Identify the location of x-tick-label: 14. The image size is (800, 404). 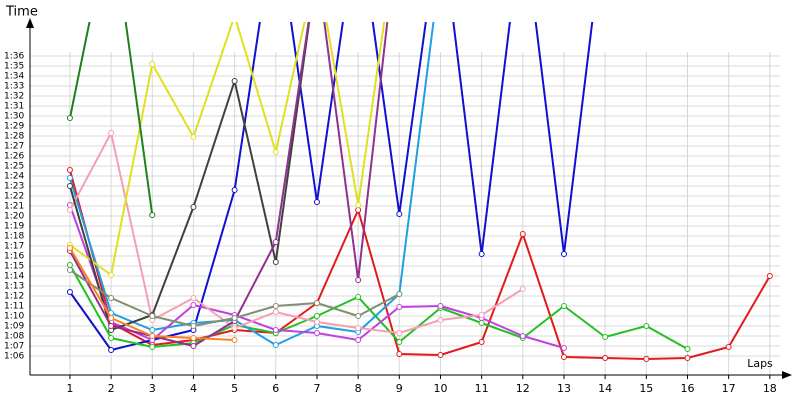
(605, 388).